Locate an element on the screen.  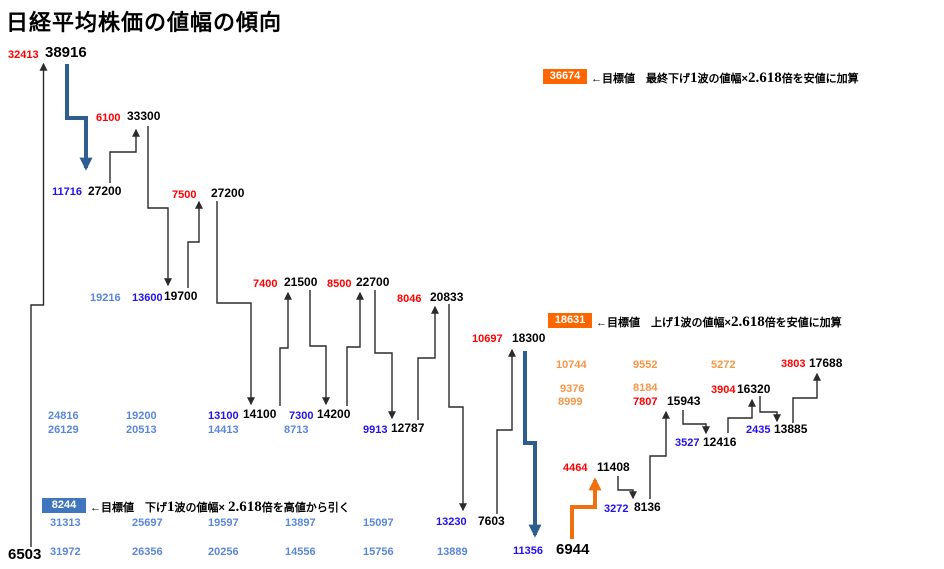
value-label: 8500 is located at coordinates (339, 284).